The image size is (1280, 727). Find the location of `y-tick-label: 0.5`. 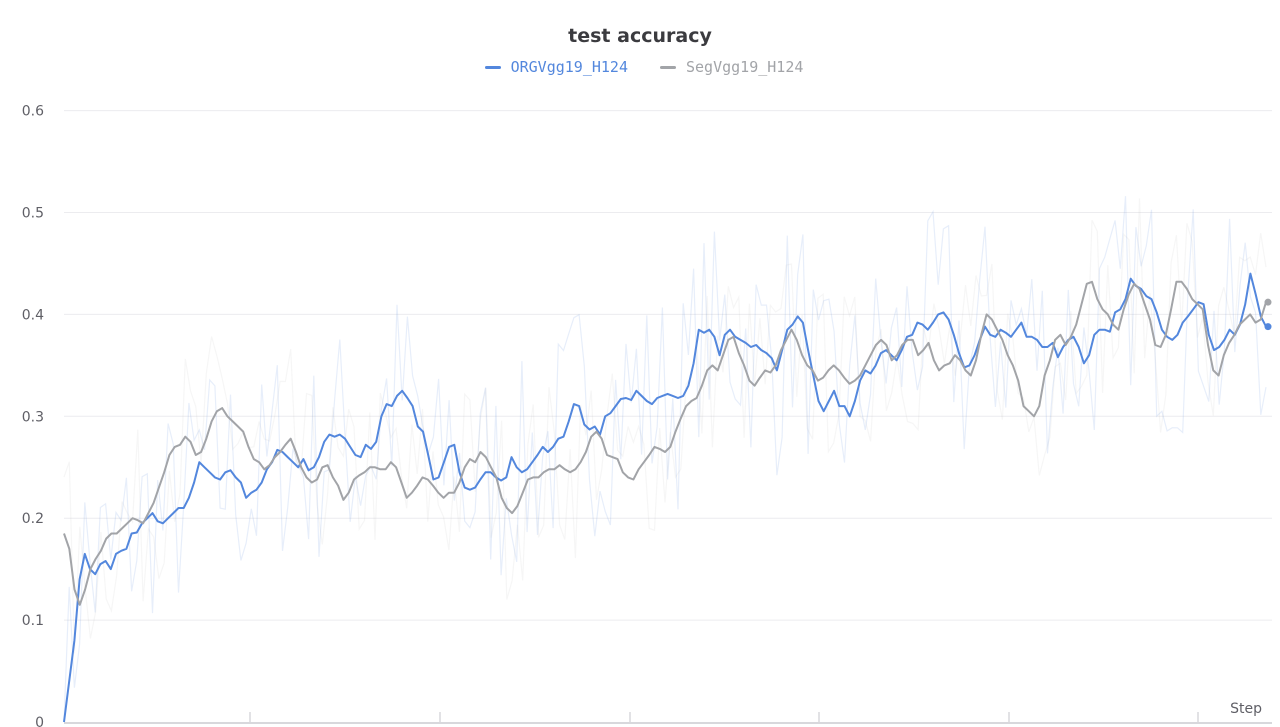

y-tick-label: 0.5 is located at coordinates (33, 214).